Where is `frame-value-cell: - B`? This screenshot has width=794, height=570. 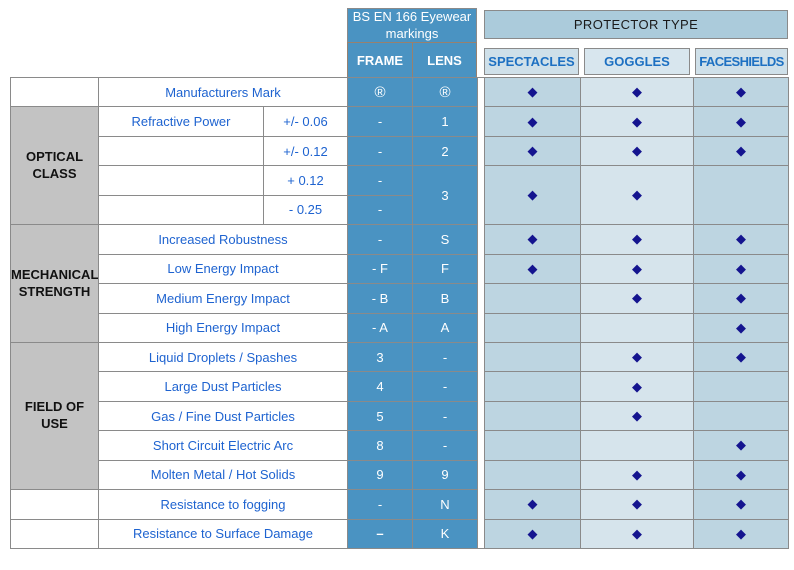 frame-value-cell: - B is located at coordinates (380, 298).